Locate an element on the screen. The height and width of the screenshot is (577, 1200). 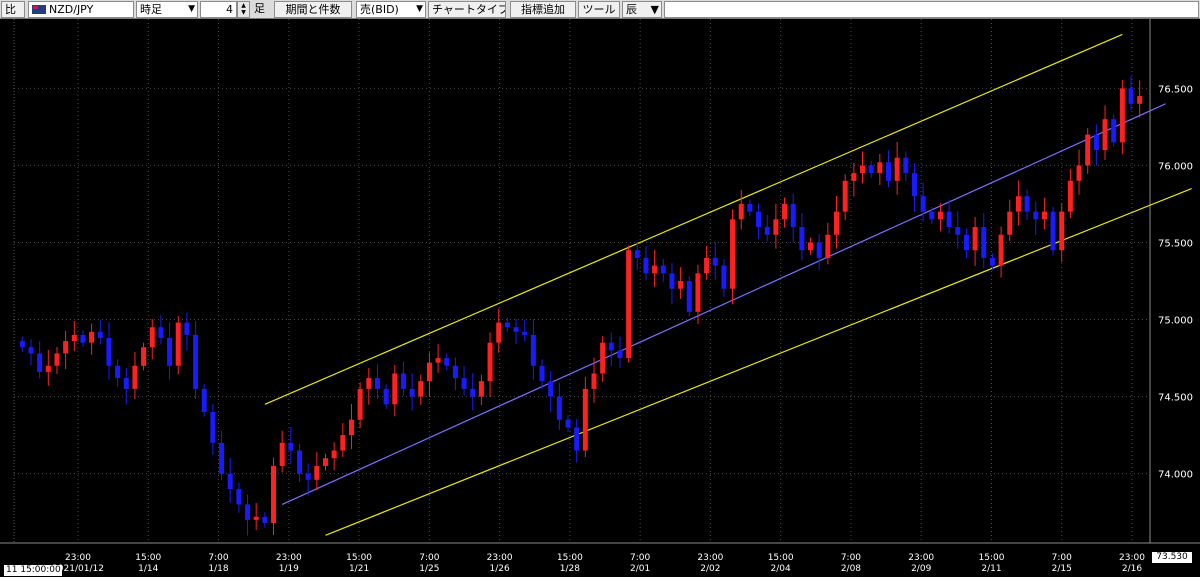
add-indicator-button: 指標追加 is located at coordinates (543, 9).